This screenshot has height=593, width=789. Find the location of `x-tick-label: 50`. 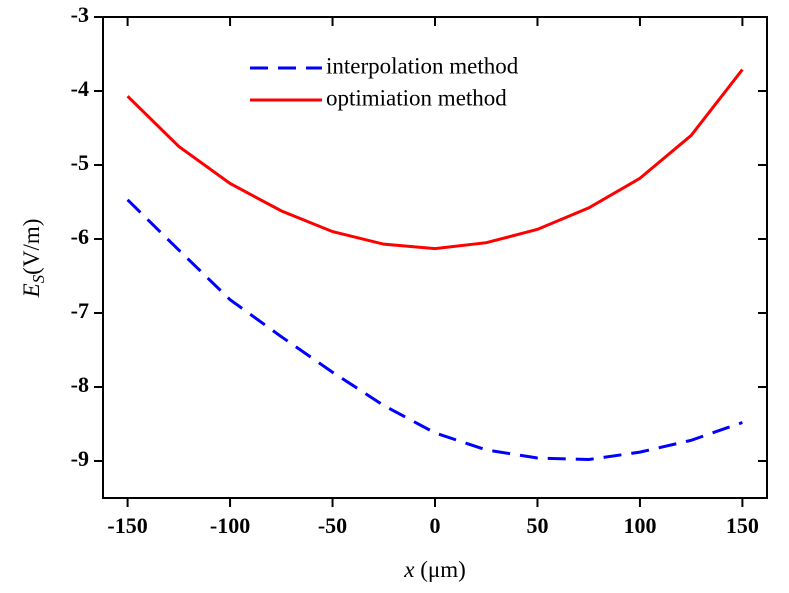

x-tick-label: 50 is located at coordinates (537, 525).